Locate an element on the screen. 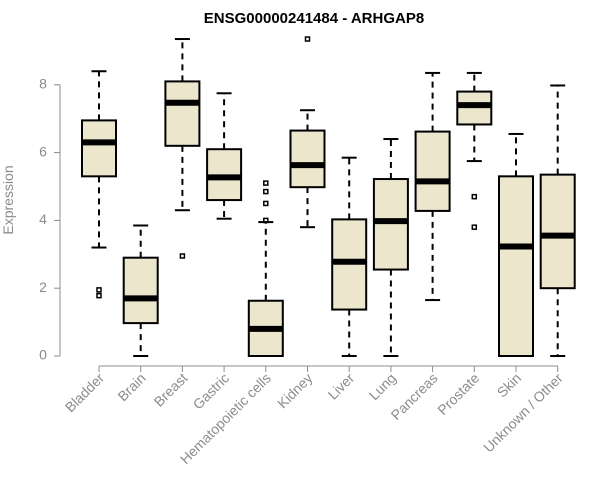 Image resolution: width=600 pixels, height=500 pixels. x-tick-label: Bladder is located at coordinates (85, 393).